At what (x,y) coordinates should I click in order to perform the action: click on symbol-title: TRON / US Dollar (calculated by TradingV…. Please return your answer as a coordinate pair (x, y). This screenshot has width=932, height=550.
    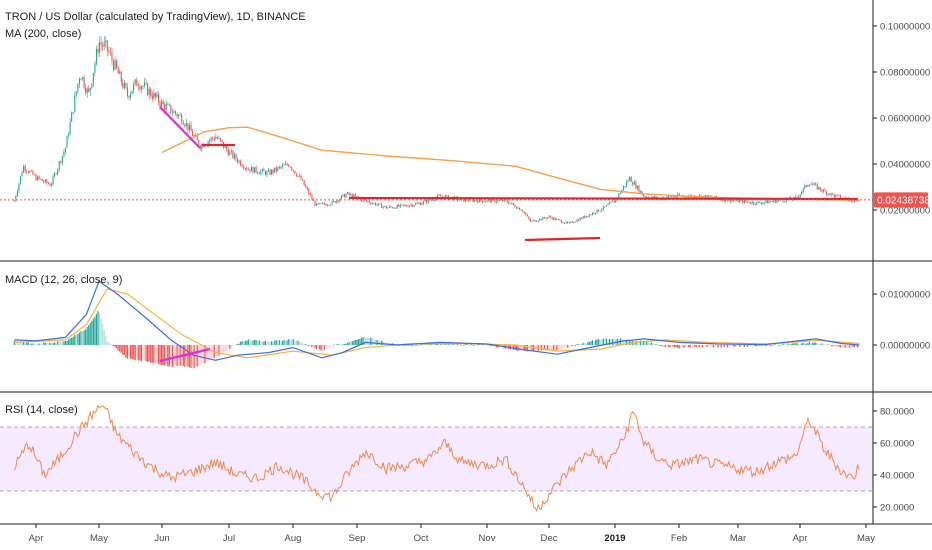
    Looking at the image, I should click on (155, 17).